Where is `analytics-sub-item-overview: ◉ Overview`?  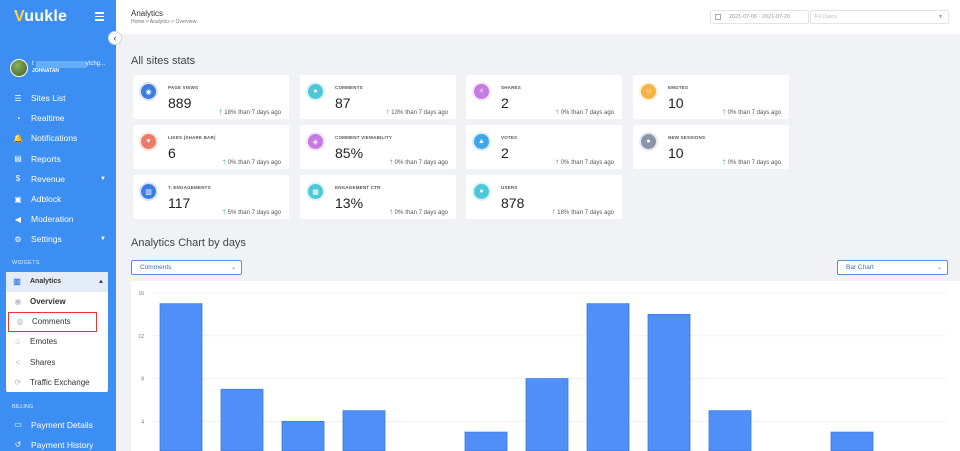 analytics-sub-item-overview: ◉ Overview is located at coordinates (57, 302).